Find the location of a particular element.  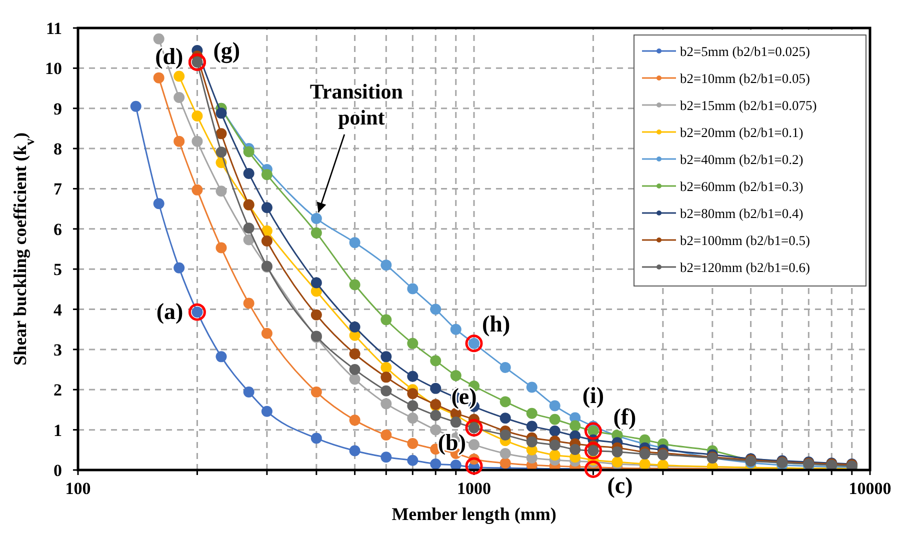

y-tick-label: 10 is located at coordinates (53, 68).